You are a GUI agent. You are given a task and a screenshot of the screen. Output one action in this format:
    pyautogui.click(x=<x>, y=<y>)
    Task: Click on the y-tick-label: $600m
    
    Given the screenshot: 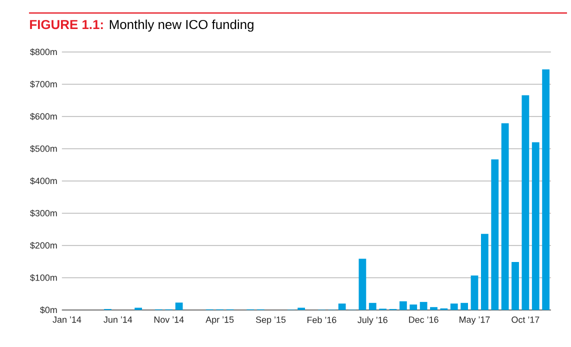 What is the action you would take?
    pyautogui.click(x=43, y=116)
    